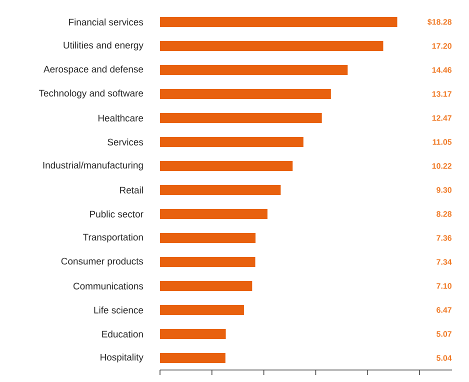  I want to click on y-tick-label: Healthcare, so click(121, 118).